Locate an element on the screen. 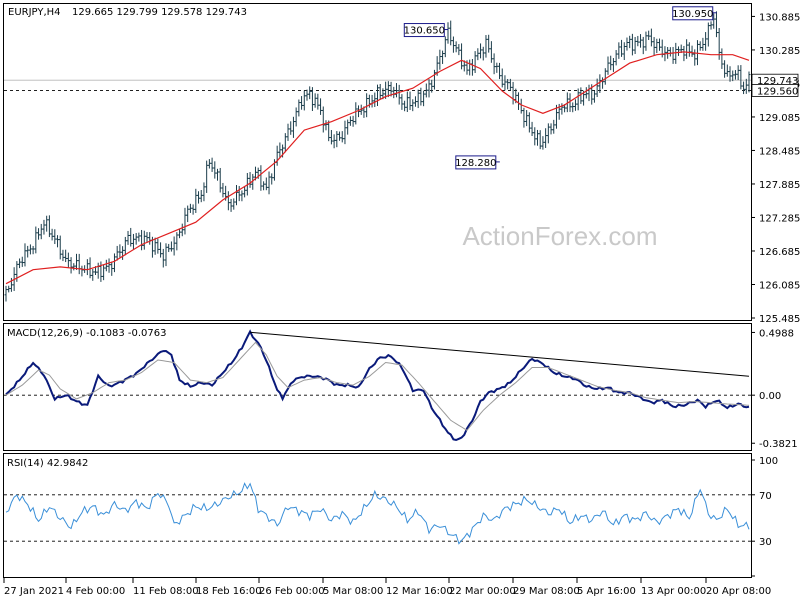  x-tick-label: 11 Feb 08:00 is located at coordinates (166, 591).